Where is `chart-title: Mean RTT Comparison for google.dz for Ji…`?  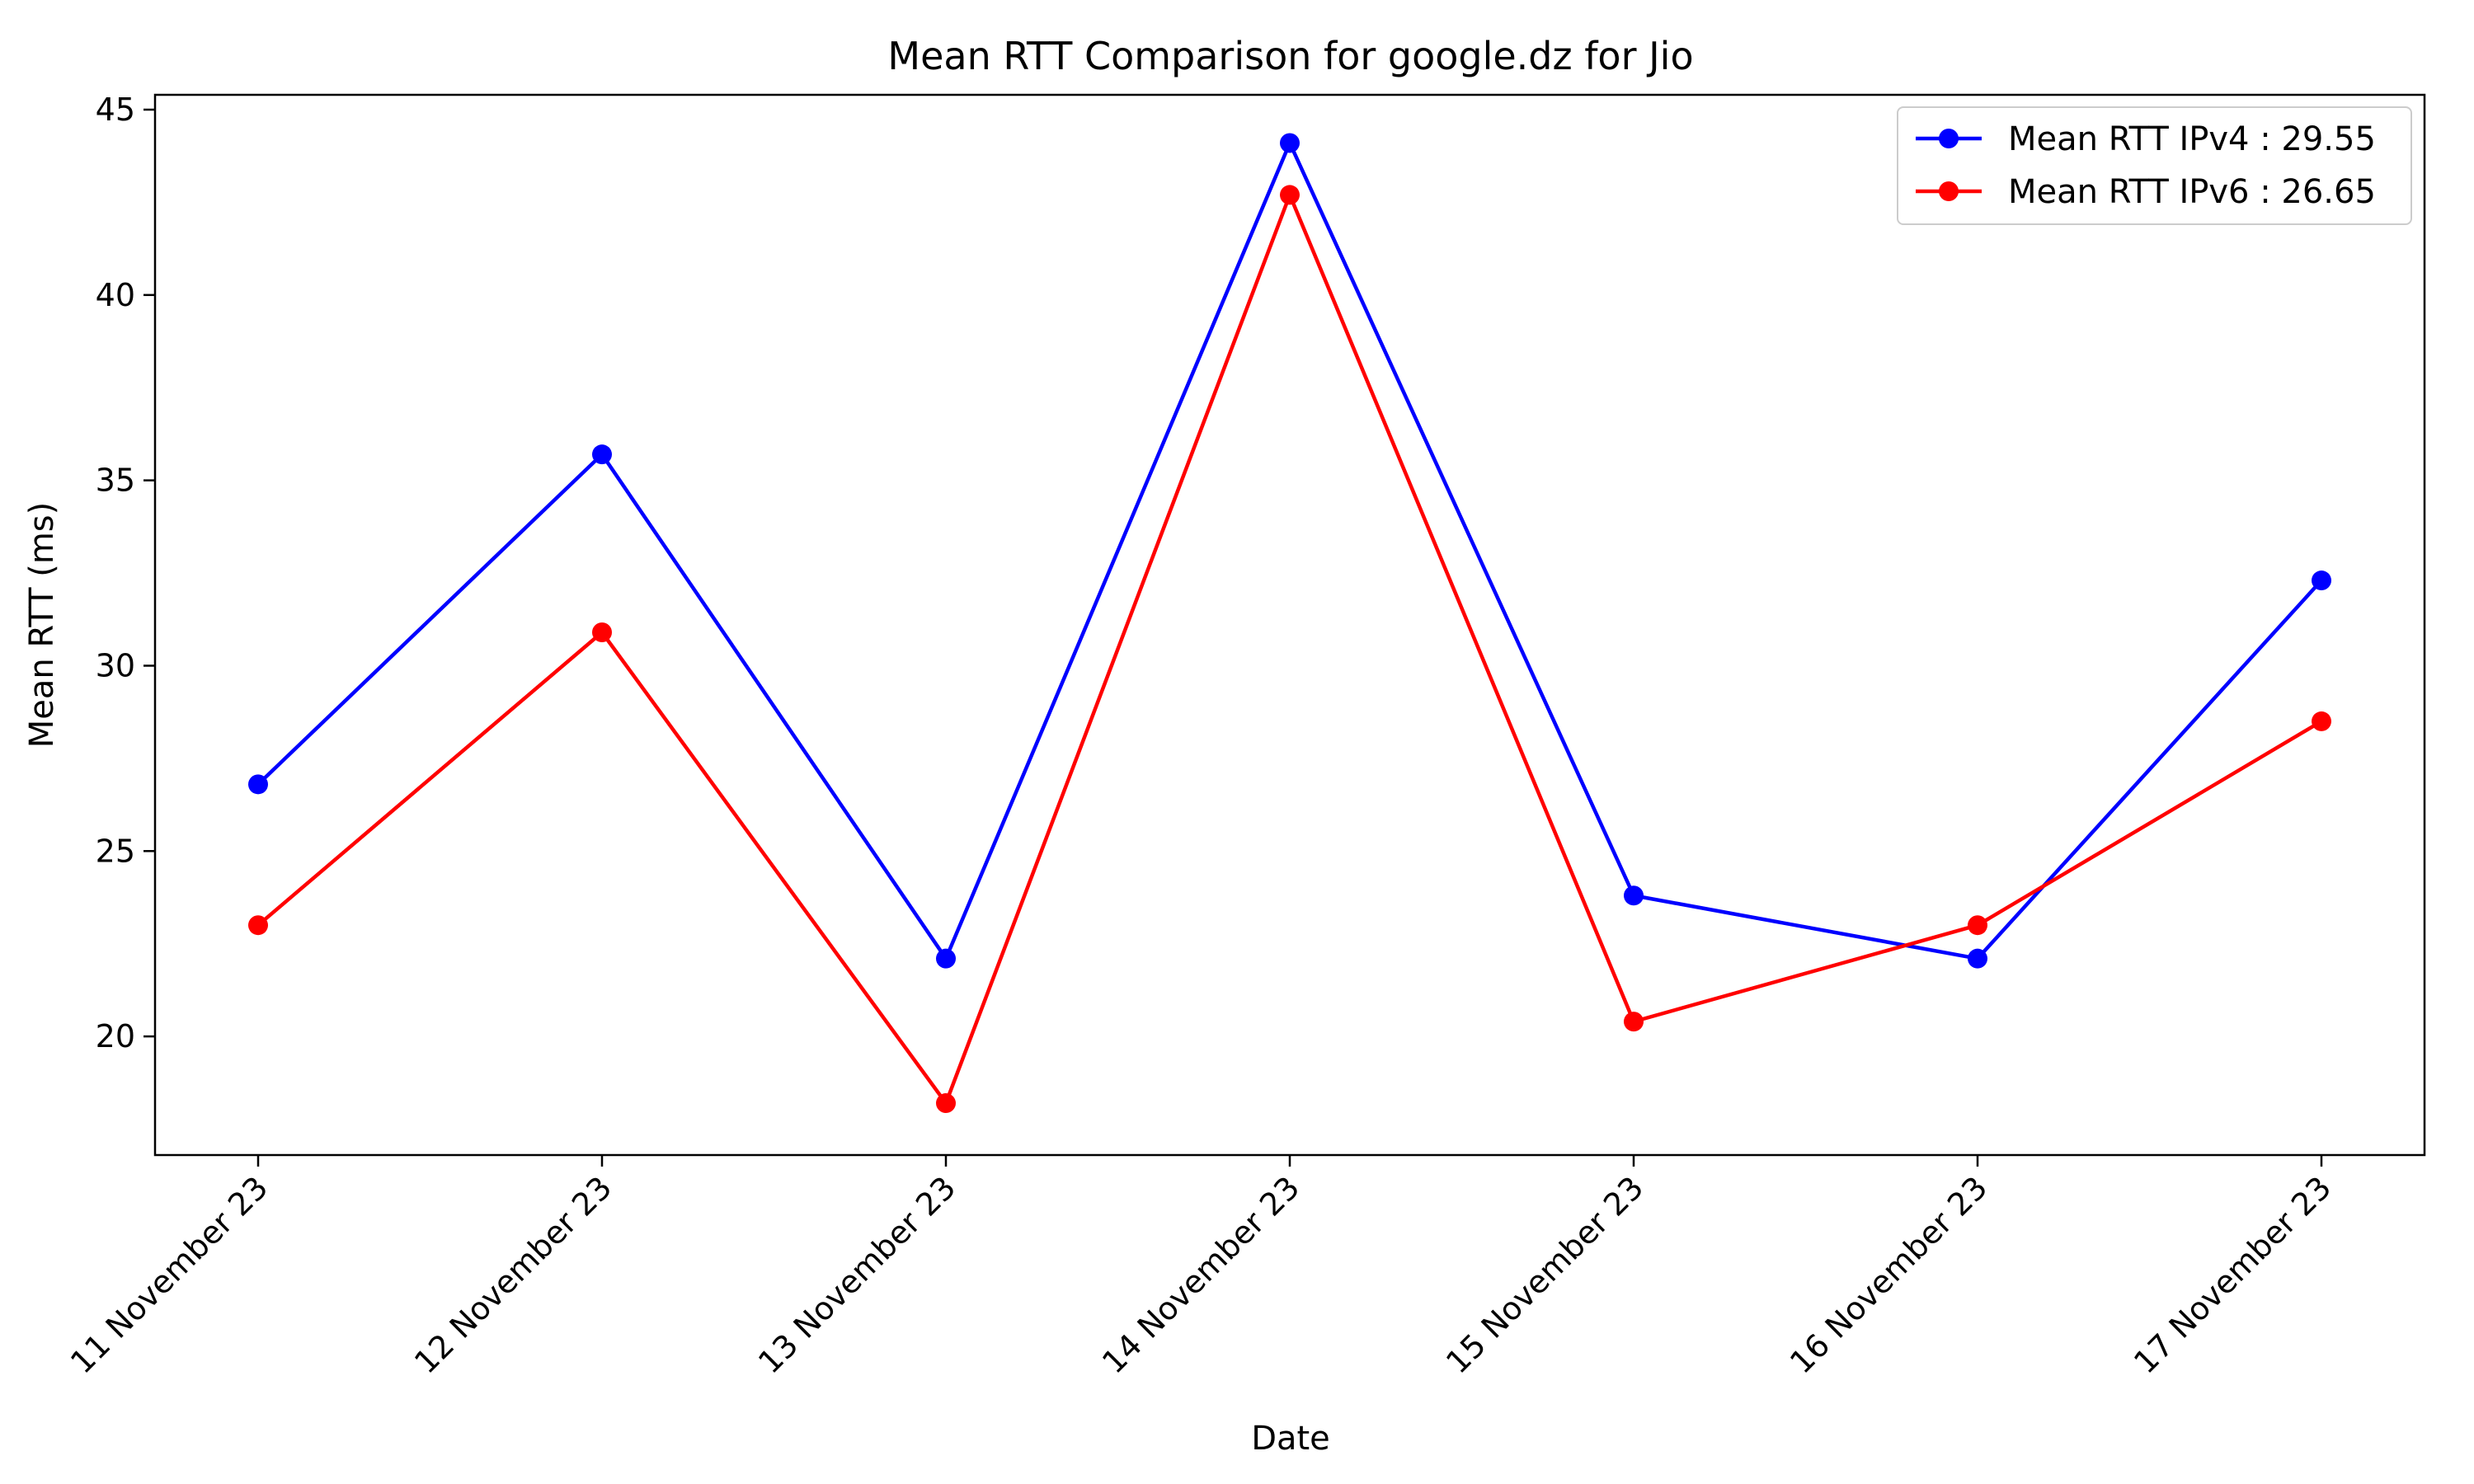 chart-title: Mean RTT Comparison for google.dz for Ji… is located at coordinates (1290, 56).